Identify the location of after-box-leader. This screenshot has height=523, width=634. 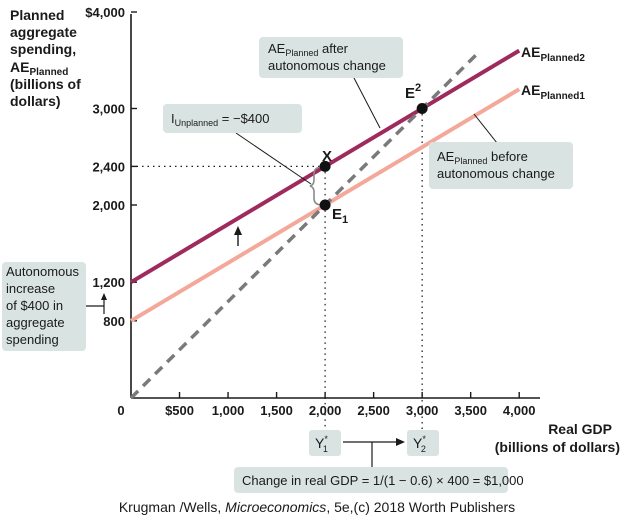
(367, 103).